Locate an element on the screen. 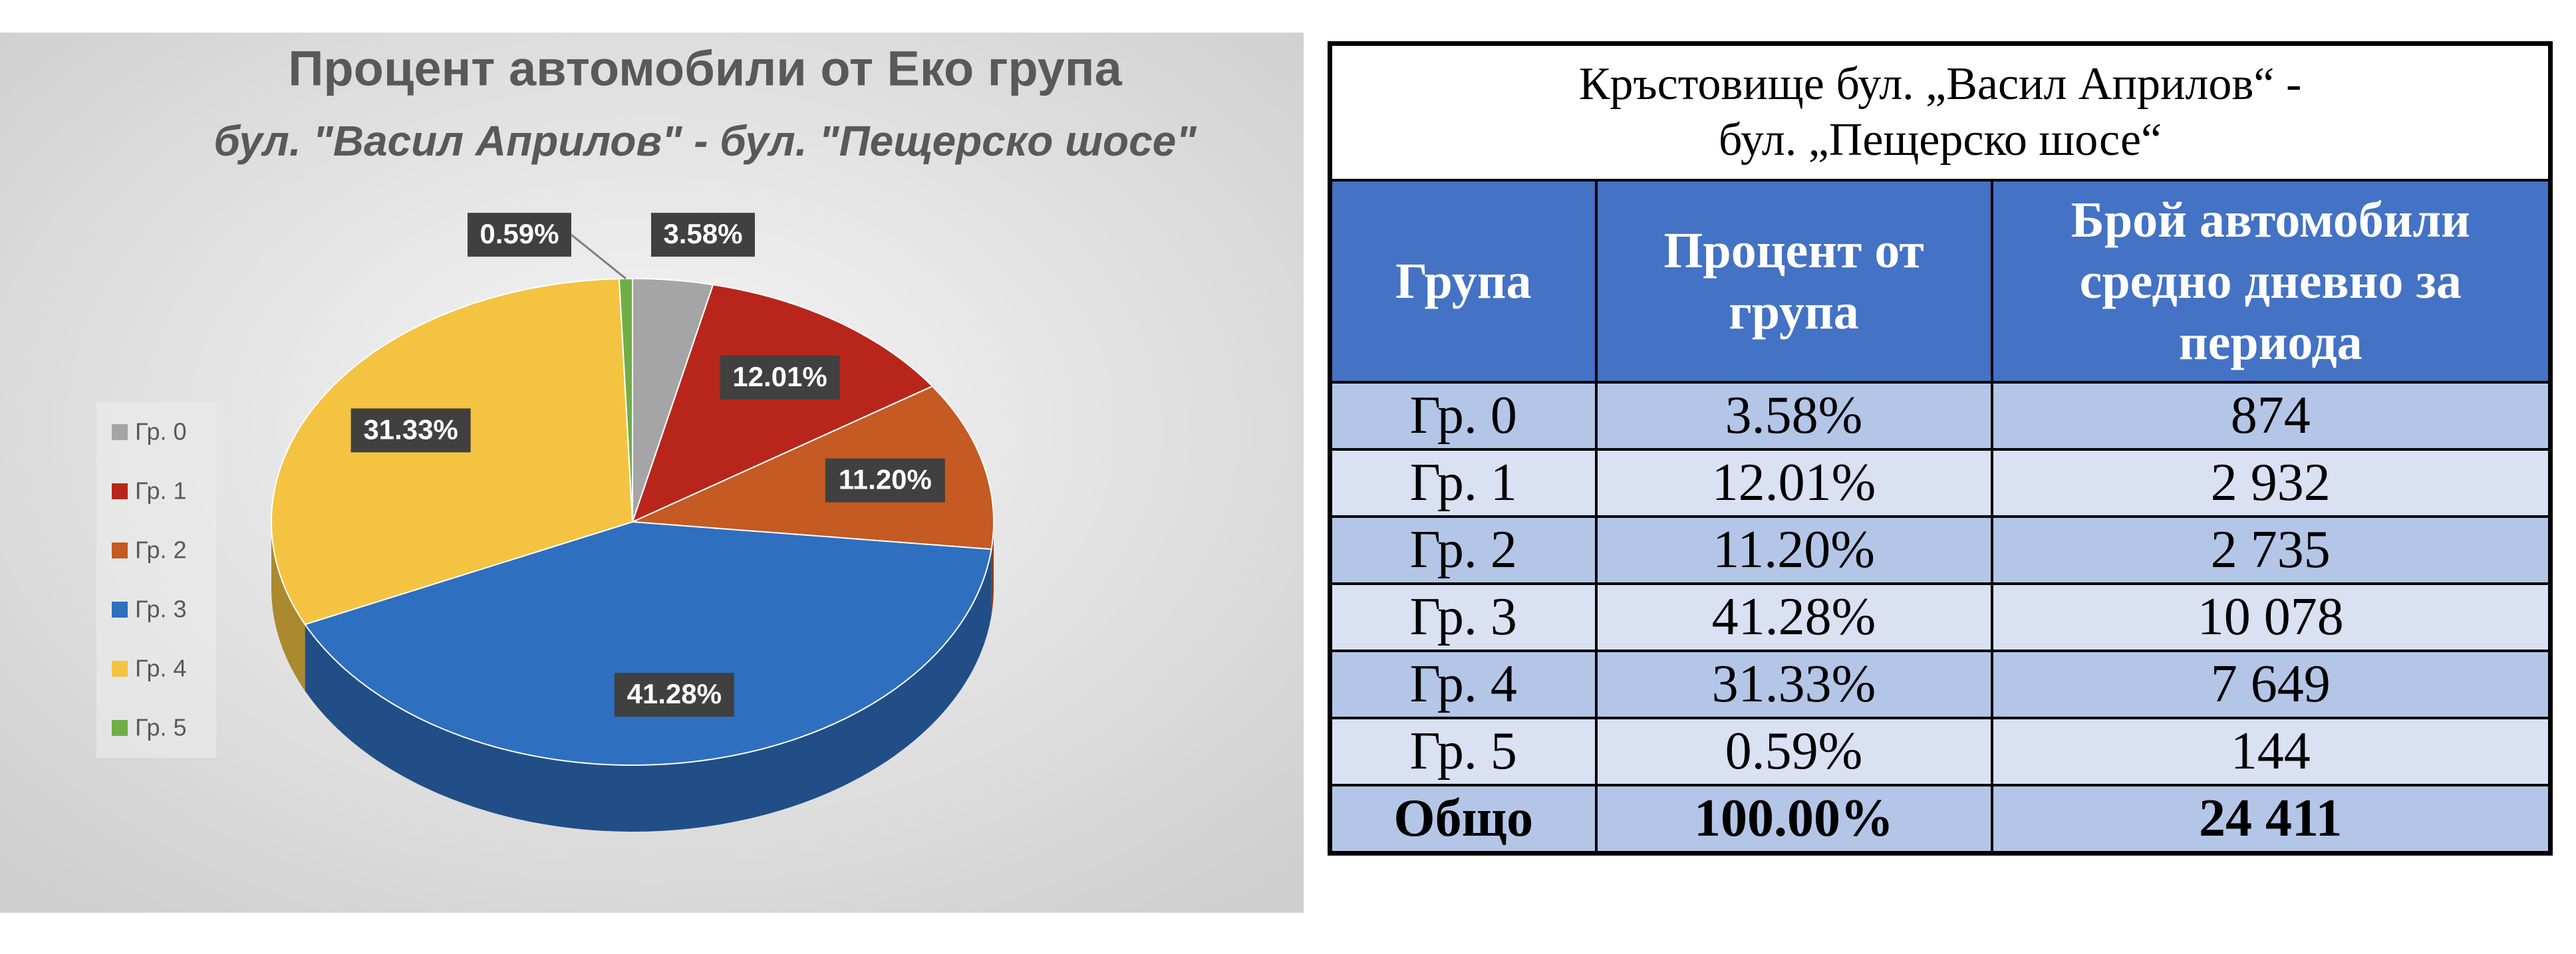 This screenshot has width=2576, height=954. table-row: Гр. 0 3.58% 874 is located at coordinates (1940, 416).